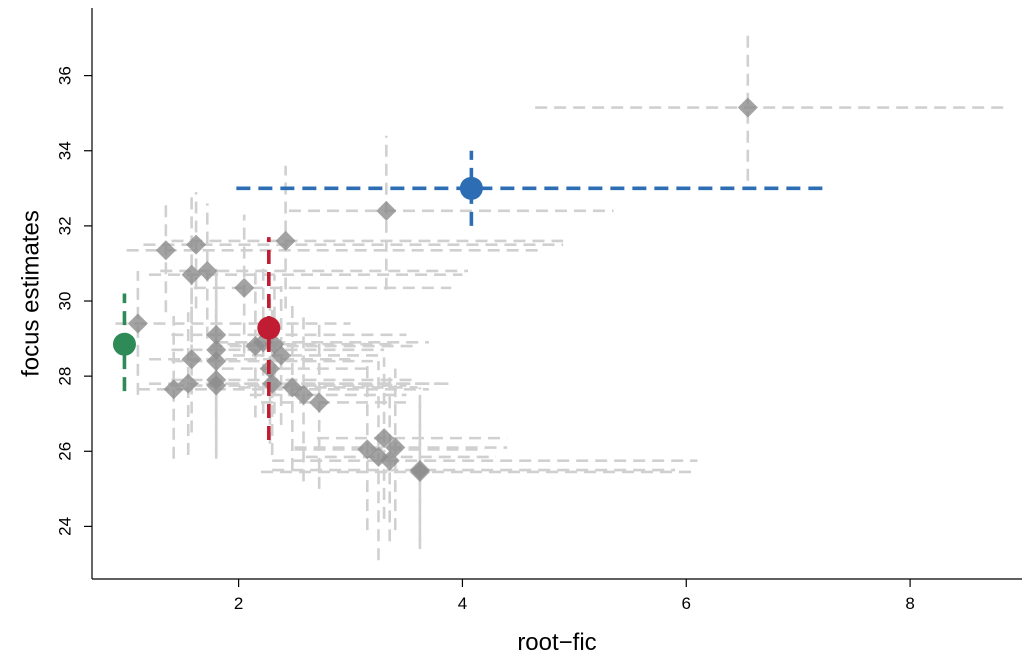 This screenshot has width=1035, height=657. Describe the element at coordinates (909, 603) in the screenshot. I see `x-tick-label: 8` at that location.